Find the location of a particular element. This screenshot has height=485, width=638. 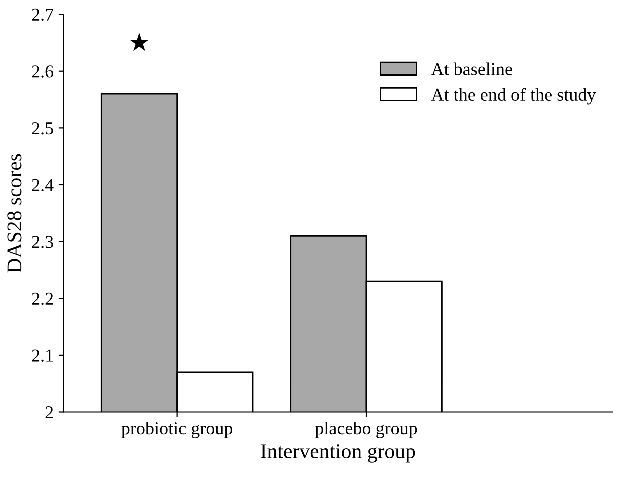

legend-label: At baseline is located at coordinates (471, 69).